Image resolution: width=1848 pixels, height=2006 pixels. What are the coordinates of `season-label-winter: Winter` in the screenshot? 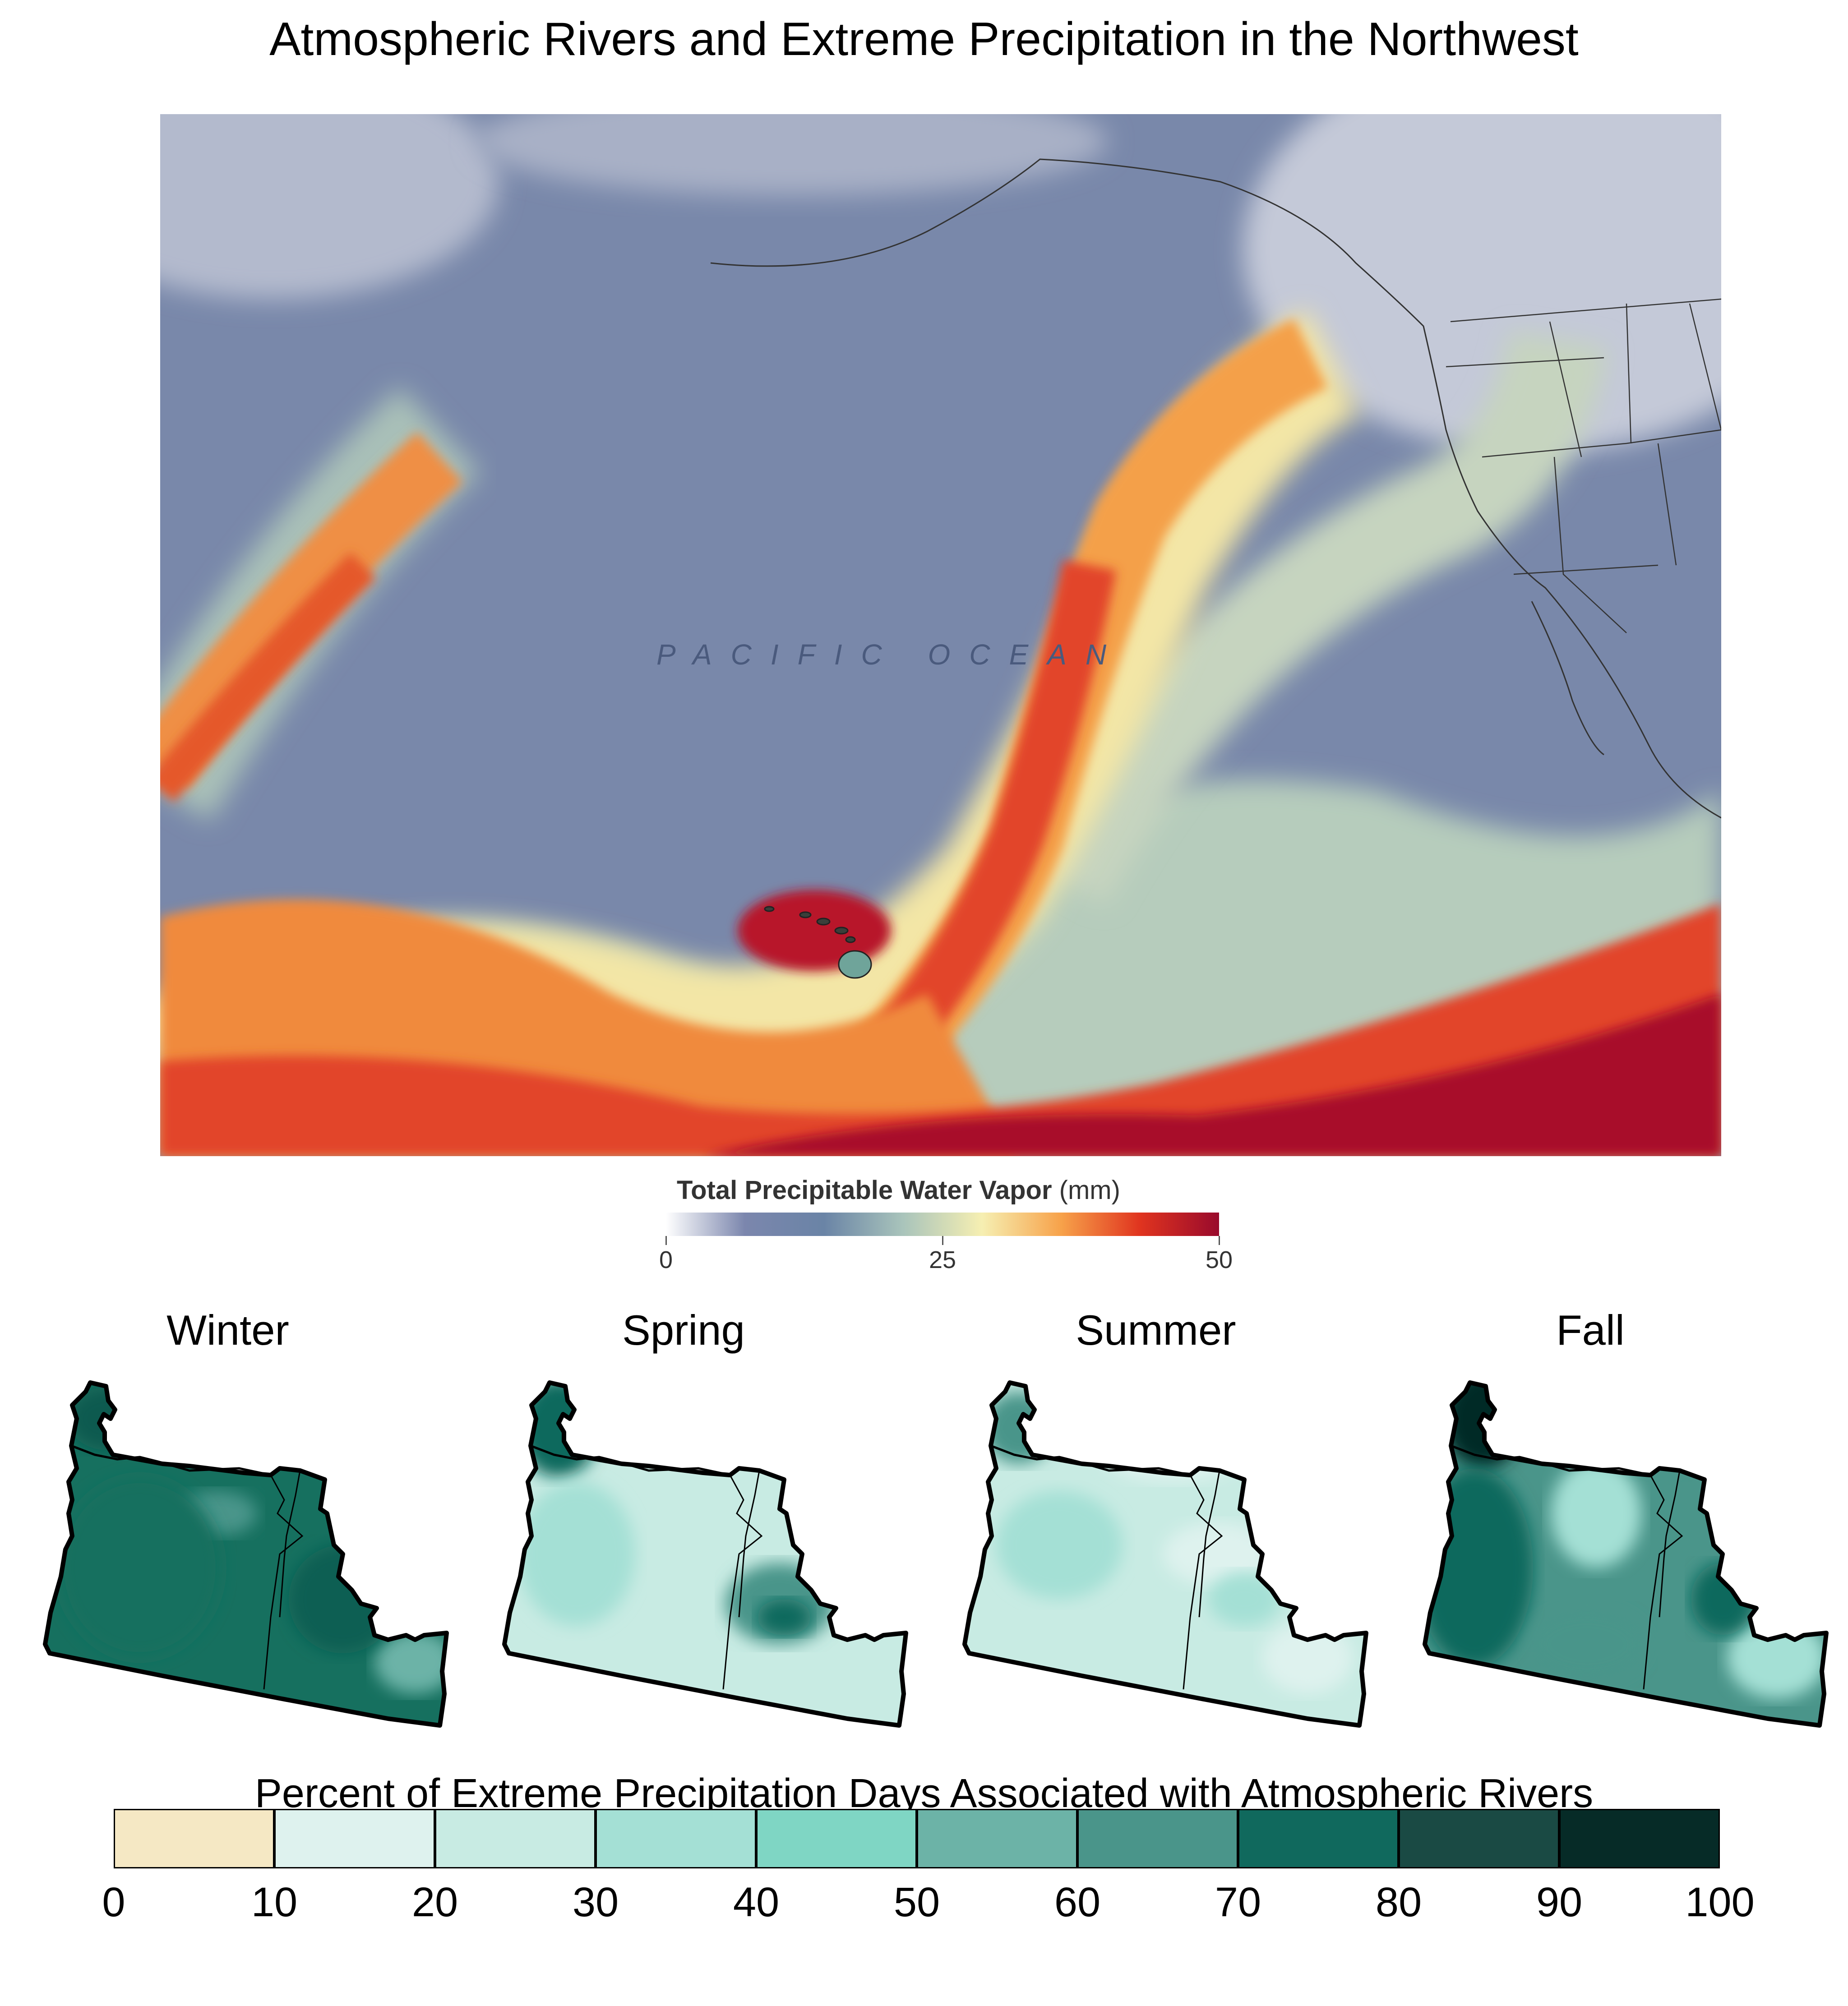 It's located at (227, 1330).